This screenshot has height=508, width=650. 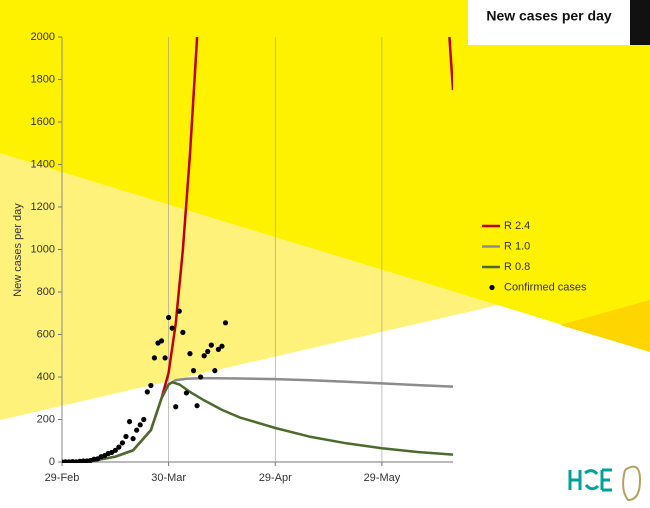 What do you see at coordinates (640, 22) in the screenshot?
I see `logo-box` at bounding box center [640, 22].